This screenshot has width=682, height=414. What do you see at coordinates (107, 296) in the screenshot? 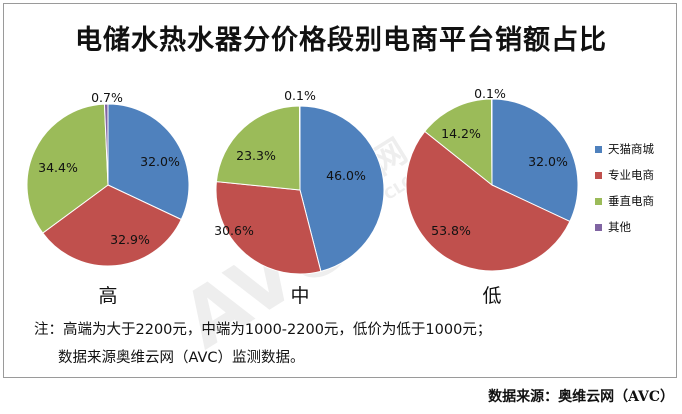
I see `pie-name: 高` at bounding box center [107, 296].